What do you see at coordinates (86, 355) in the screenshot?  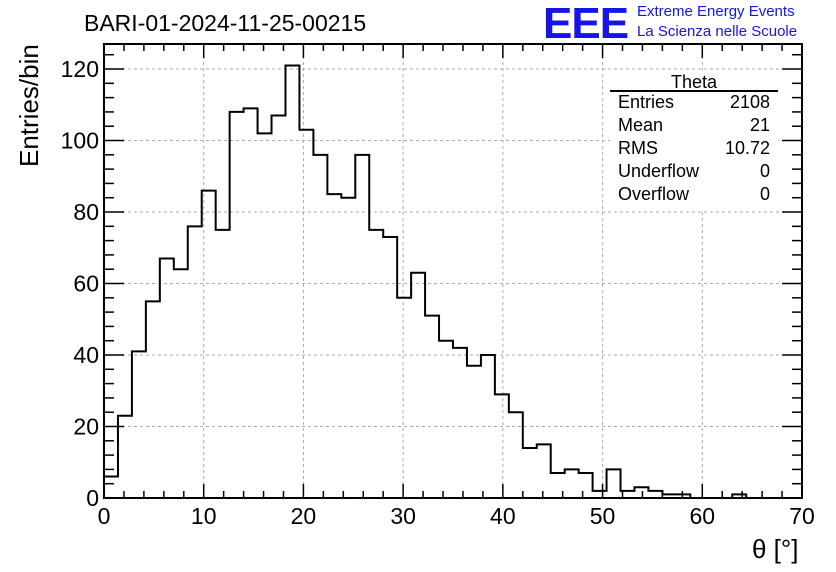 I see `y-tick-label: 40` at bounding box center [86, 355].